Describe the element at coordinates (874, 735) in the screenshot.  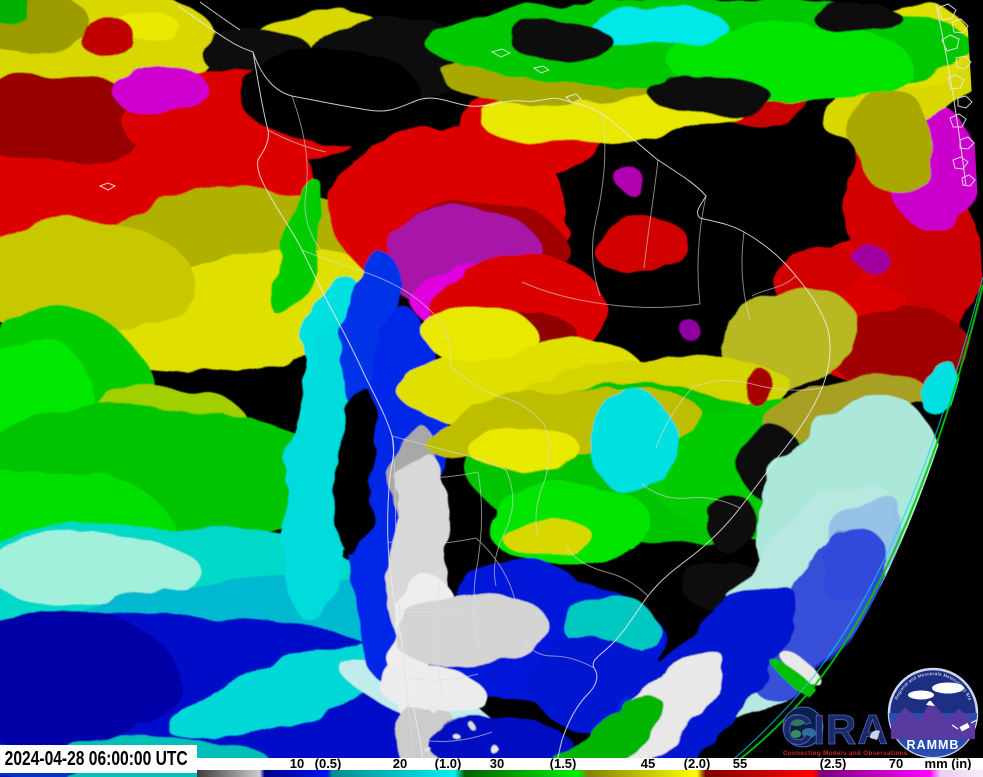
I see `cira-satellite-dish-icon` at that location.